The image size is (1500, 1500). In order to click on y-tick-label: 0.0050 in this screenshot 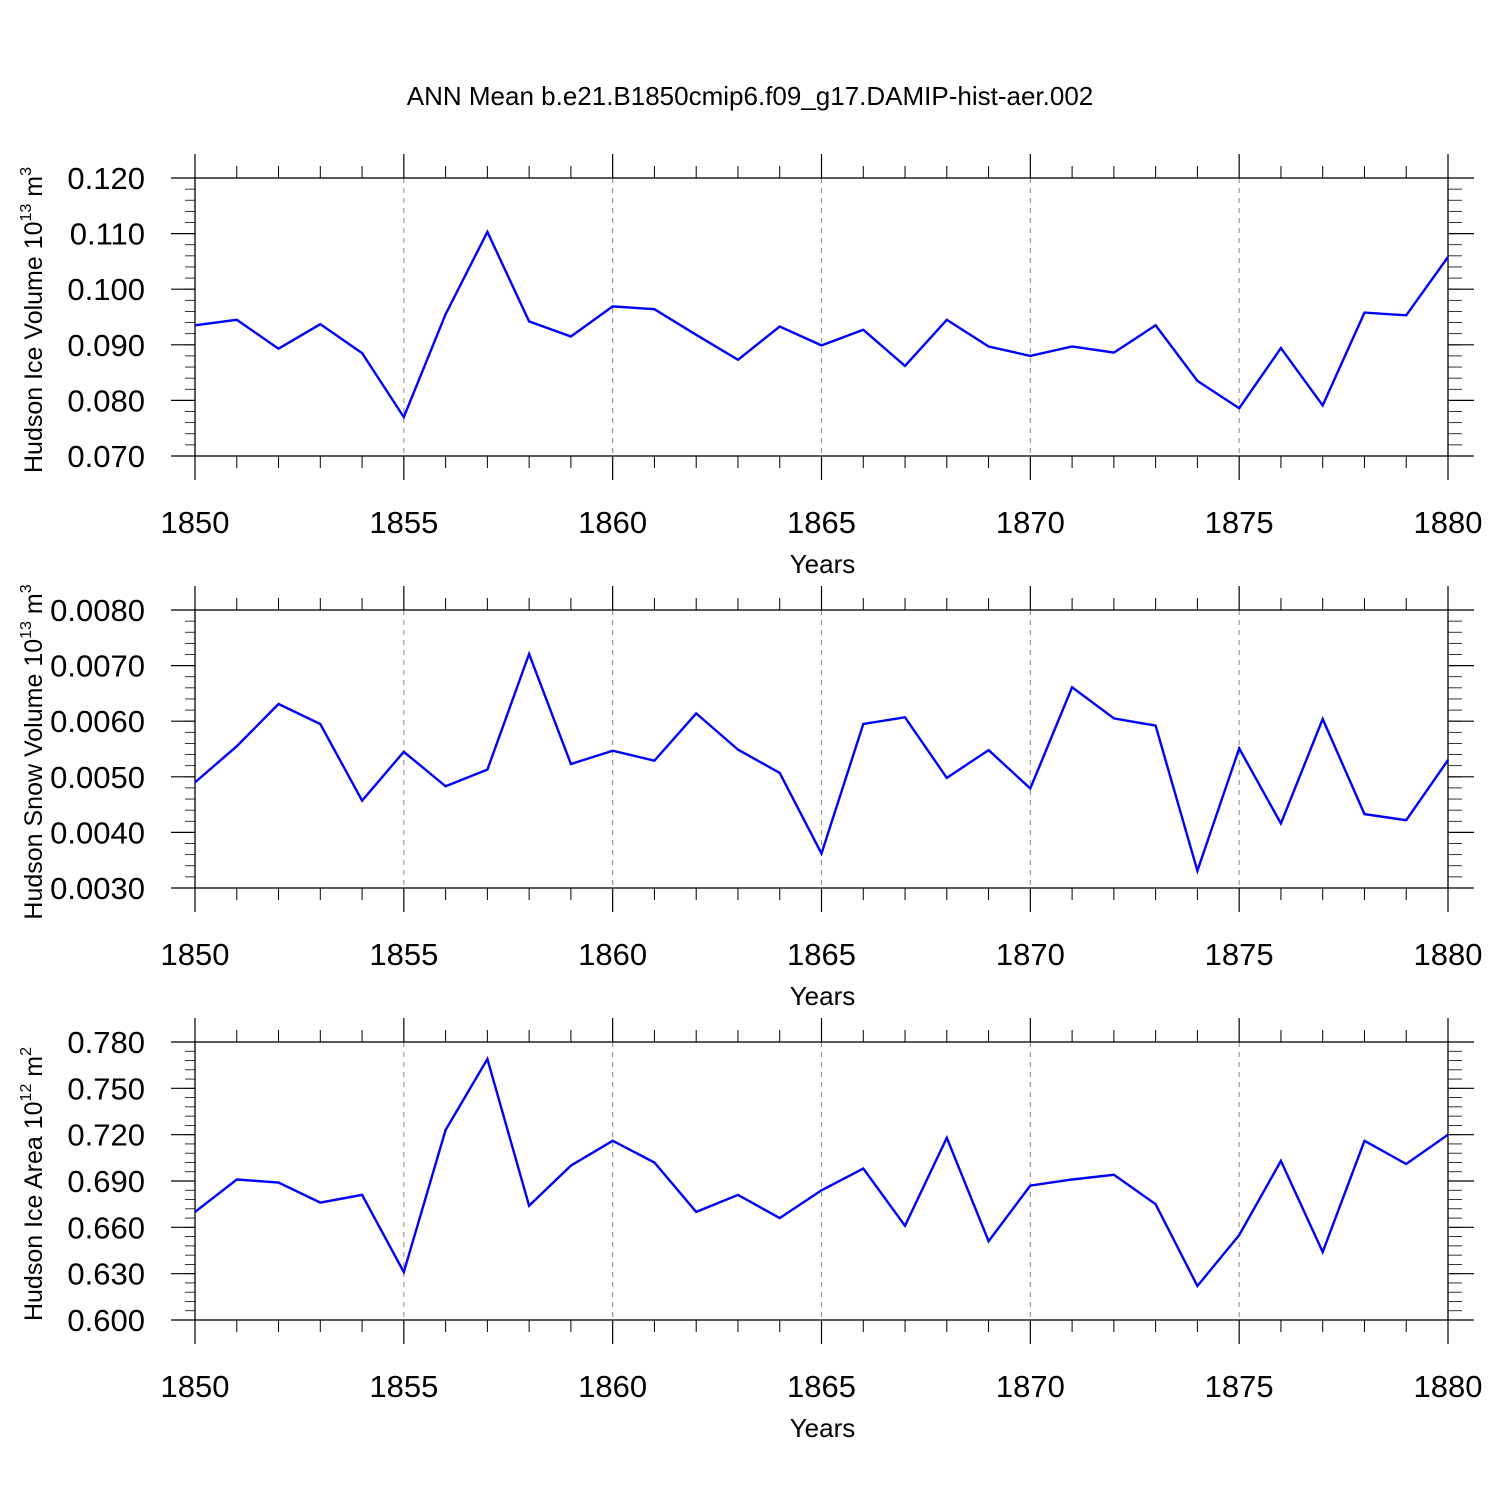, I will do `click(97, 777)`.